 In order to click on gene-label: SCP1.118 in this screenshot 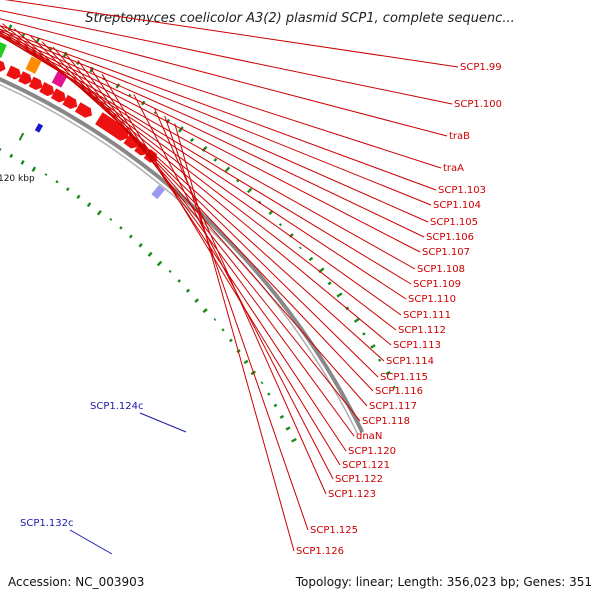, I will do `click(386, 421)`.